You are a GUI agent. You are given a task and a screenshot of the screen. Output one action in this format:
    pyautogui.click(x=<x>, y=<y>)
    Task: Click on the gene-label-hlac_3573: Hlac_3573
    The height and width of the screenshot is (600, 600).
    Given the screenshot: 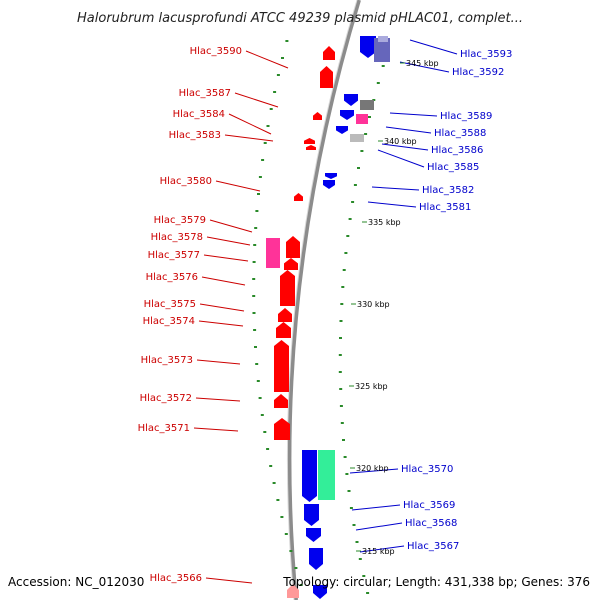 What is the action you would take?
    pyautogui.click(x=167, y=360)
    